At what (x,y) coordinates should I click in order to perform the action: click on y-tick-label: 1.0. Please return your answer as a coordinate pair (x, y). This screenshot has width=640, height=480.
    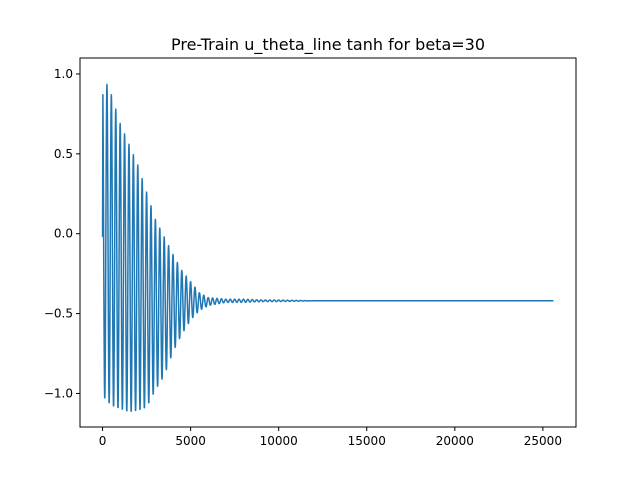
    Looking at the image, I should click on (63, 74).